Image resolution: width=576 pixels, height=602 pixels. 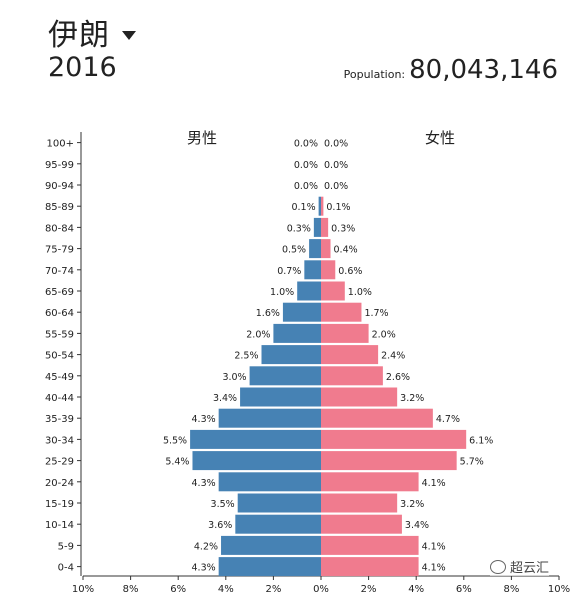 What do you see at coordinates (273, 589) in the screenshot?
I see `x-tick-label: 2%` at bounding box center [273, 589].